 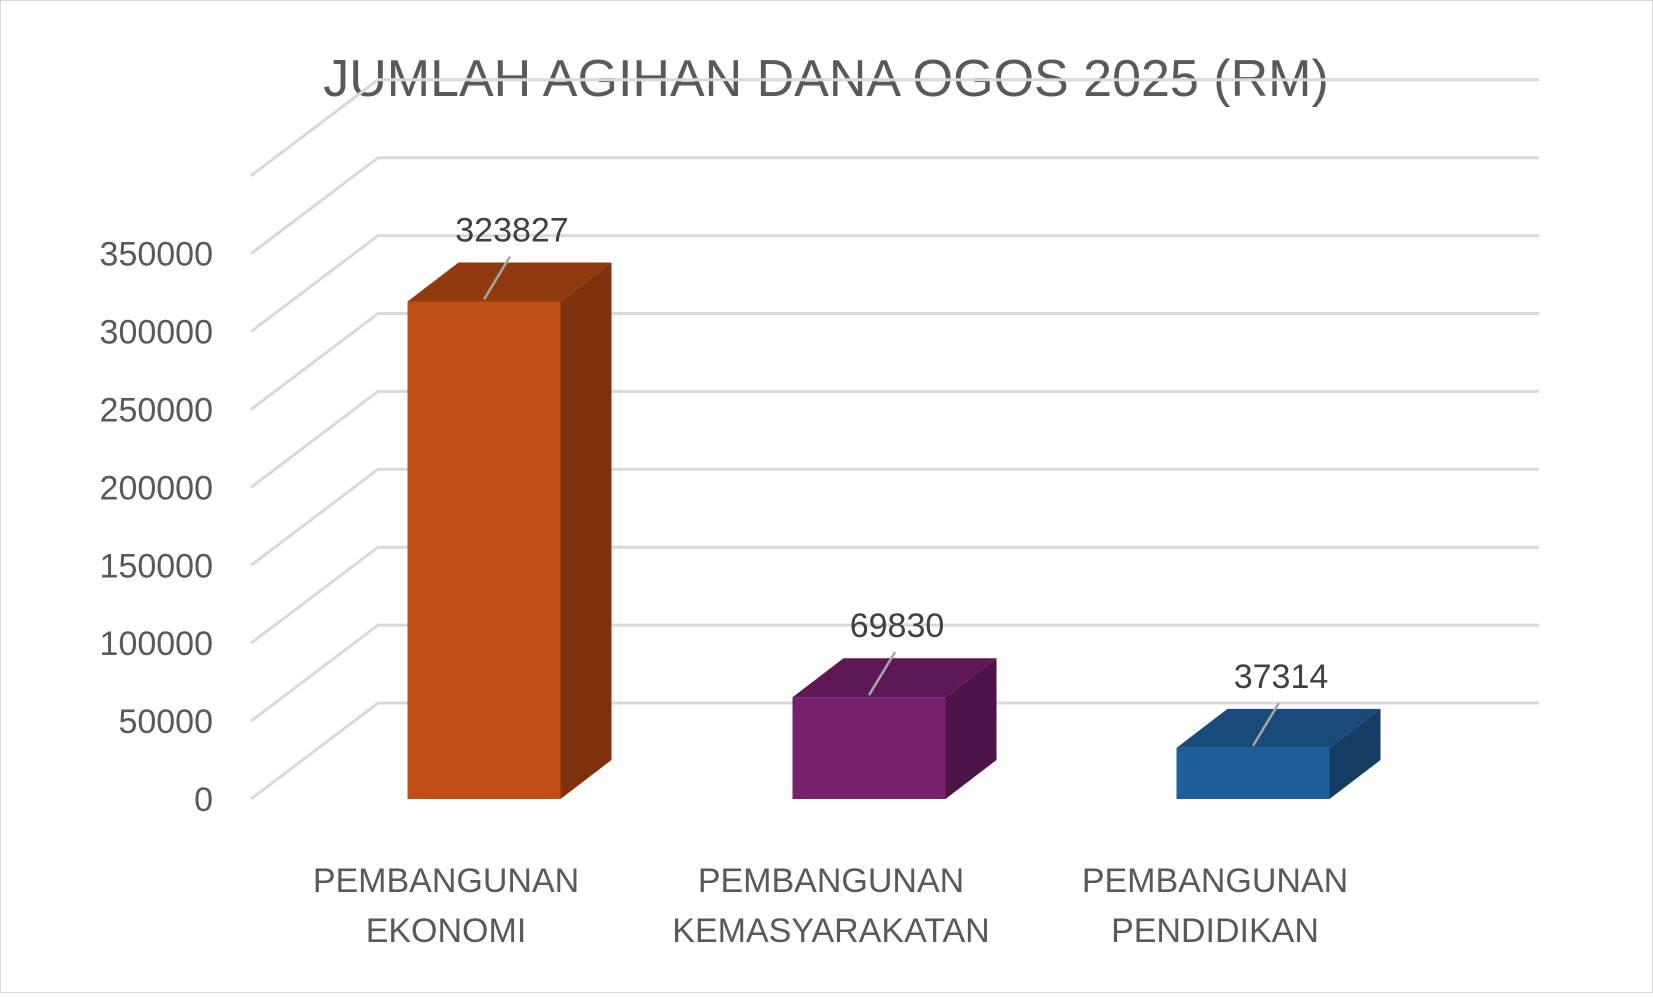 What do you see at coordinates (203, 800) in the screenshot?
I see `y-tick-label: 0` at bounding box center [203, 800].